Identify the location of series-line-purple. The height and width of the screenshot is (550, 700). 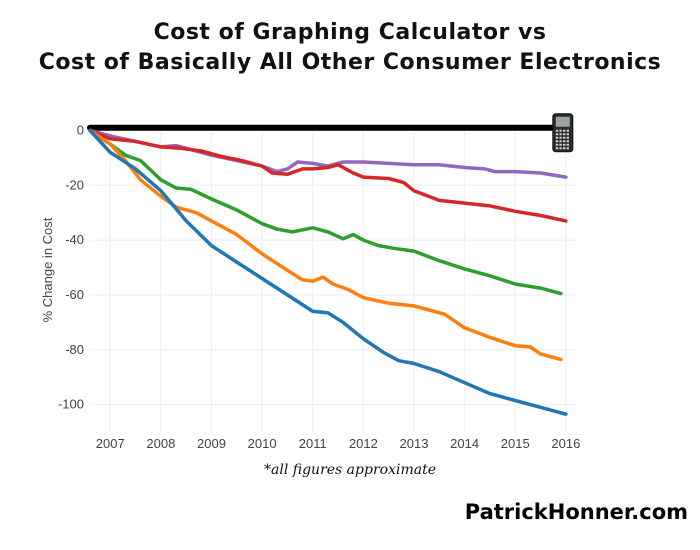
(328, 153).